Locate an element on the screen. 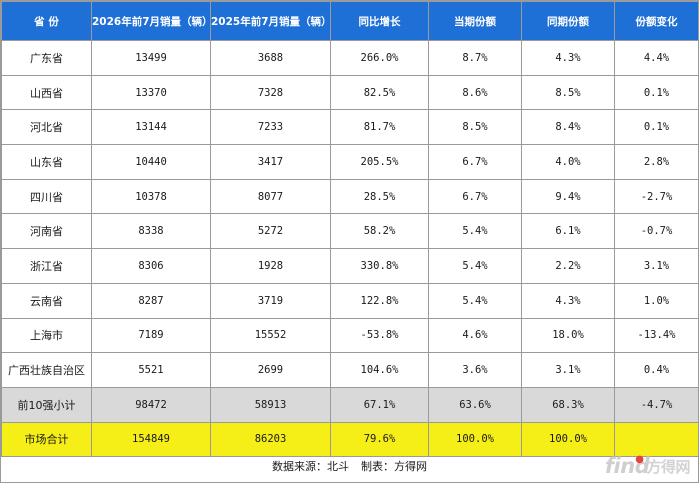 Image resolution: width=700 pixels, height=483 pixels. cell-share-now: 8.5% is located at coordinates (475, 127).